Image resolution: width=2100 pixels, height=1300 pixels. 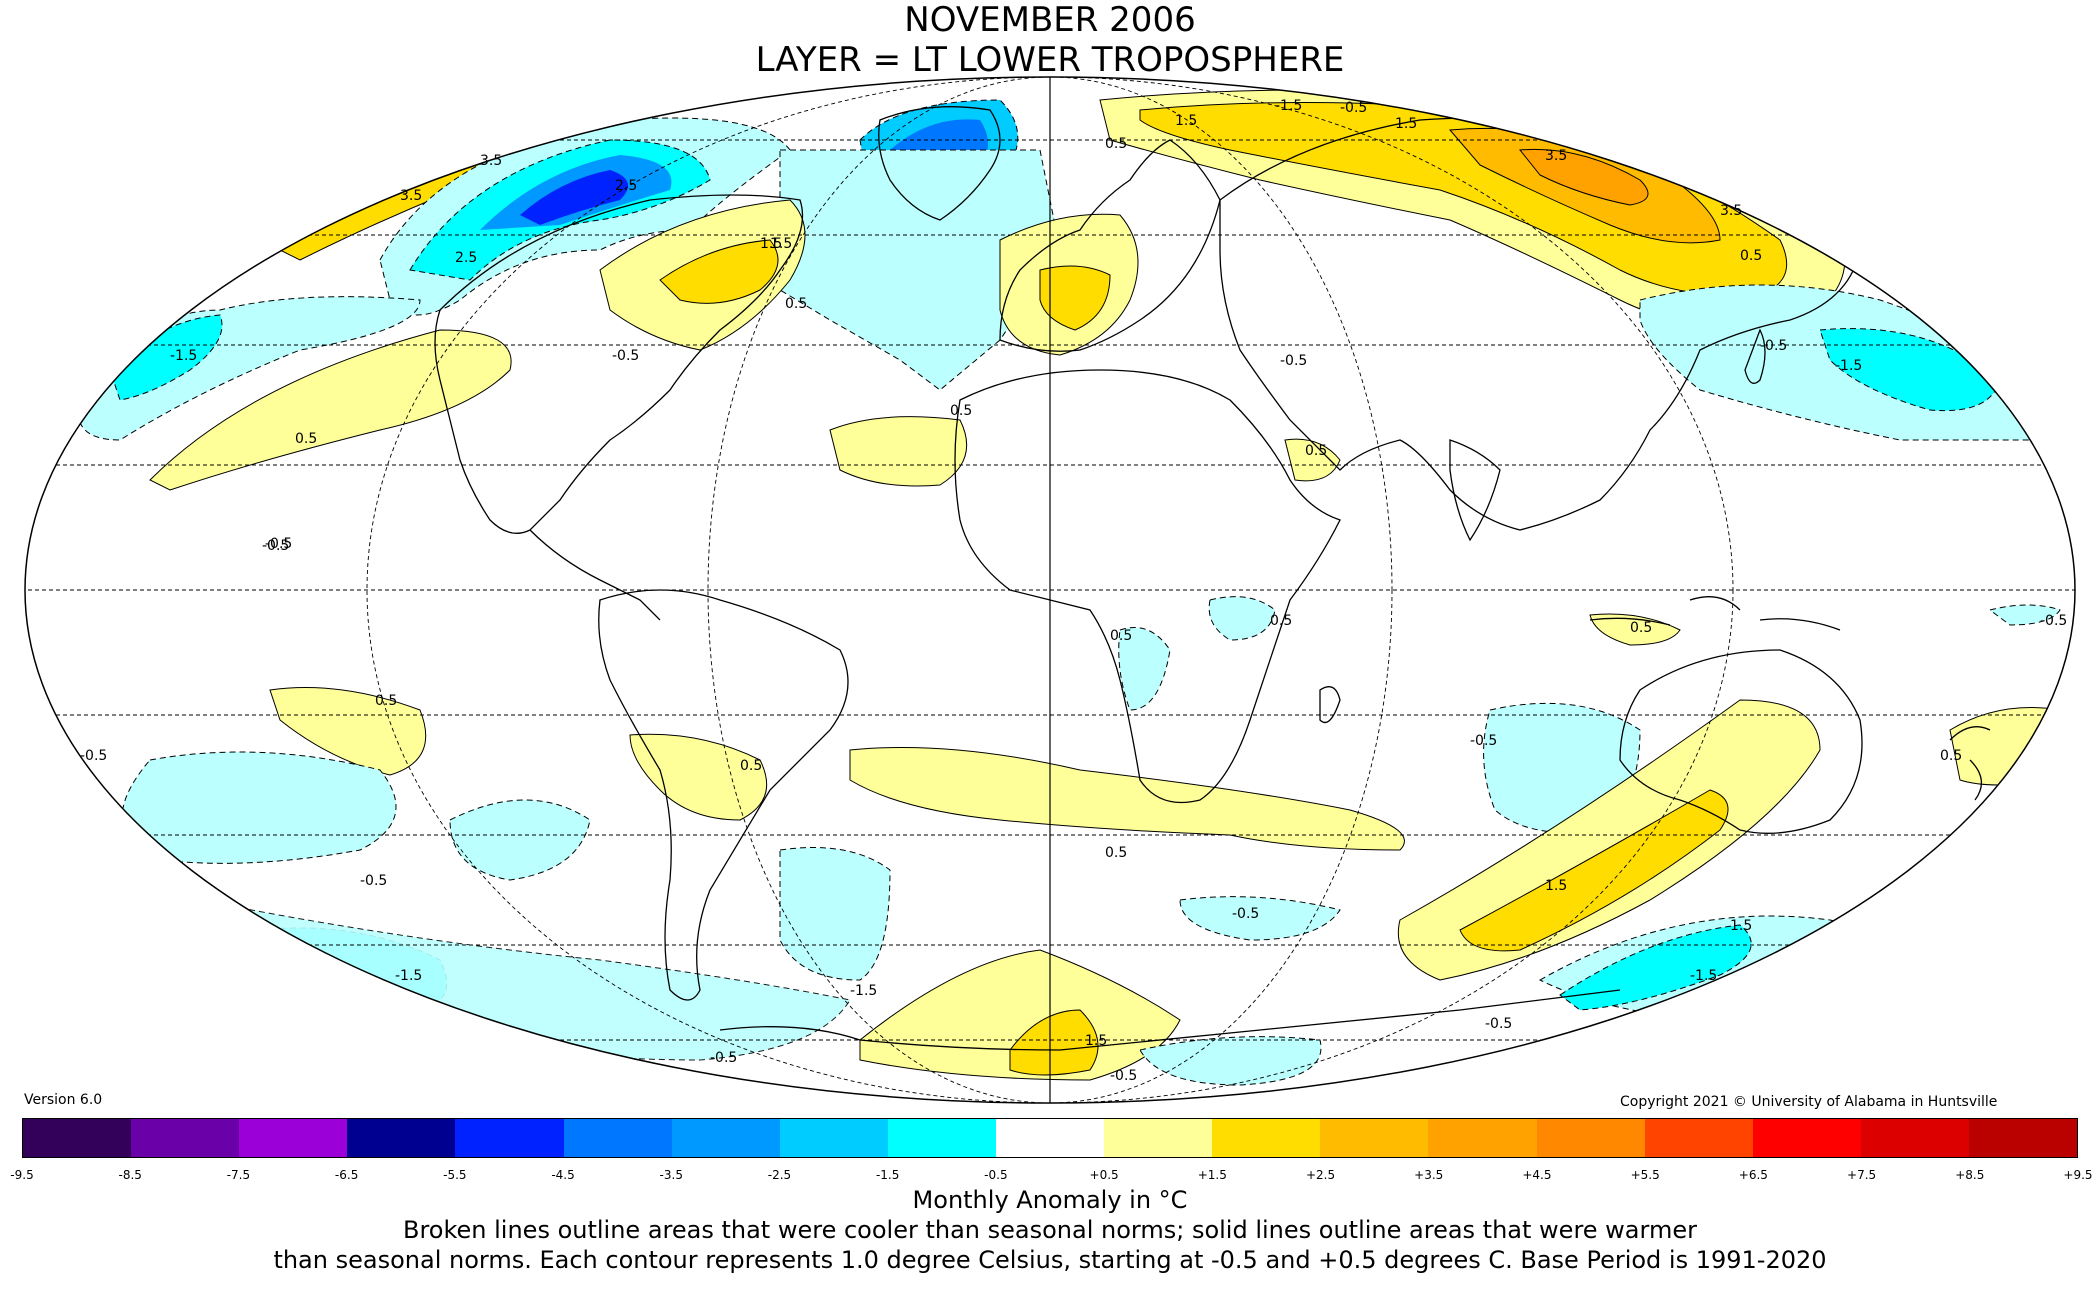 I want to click on colorbar-tick-label: -5.5, so click(x=455, y=1175).